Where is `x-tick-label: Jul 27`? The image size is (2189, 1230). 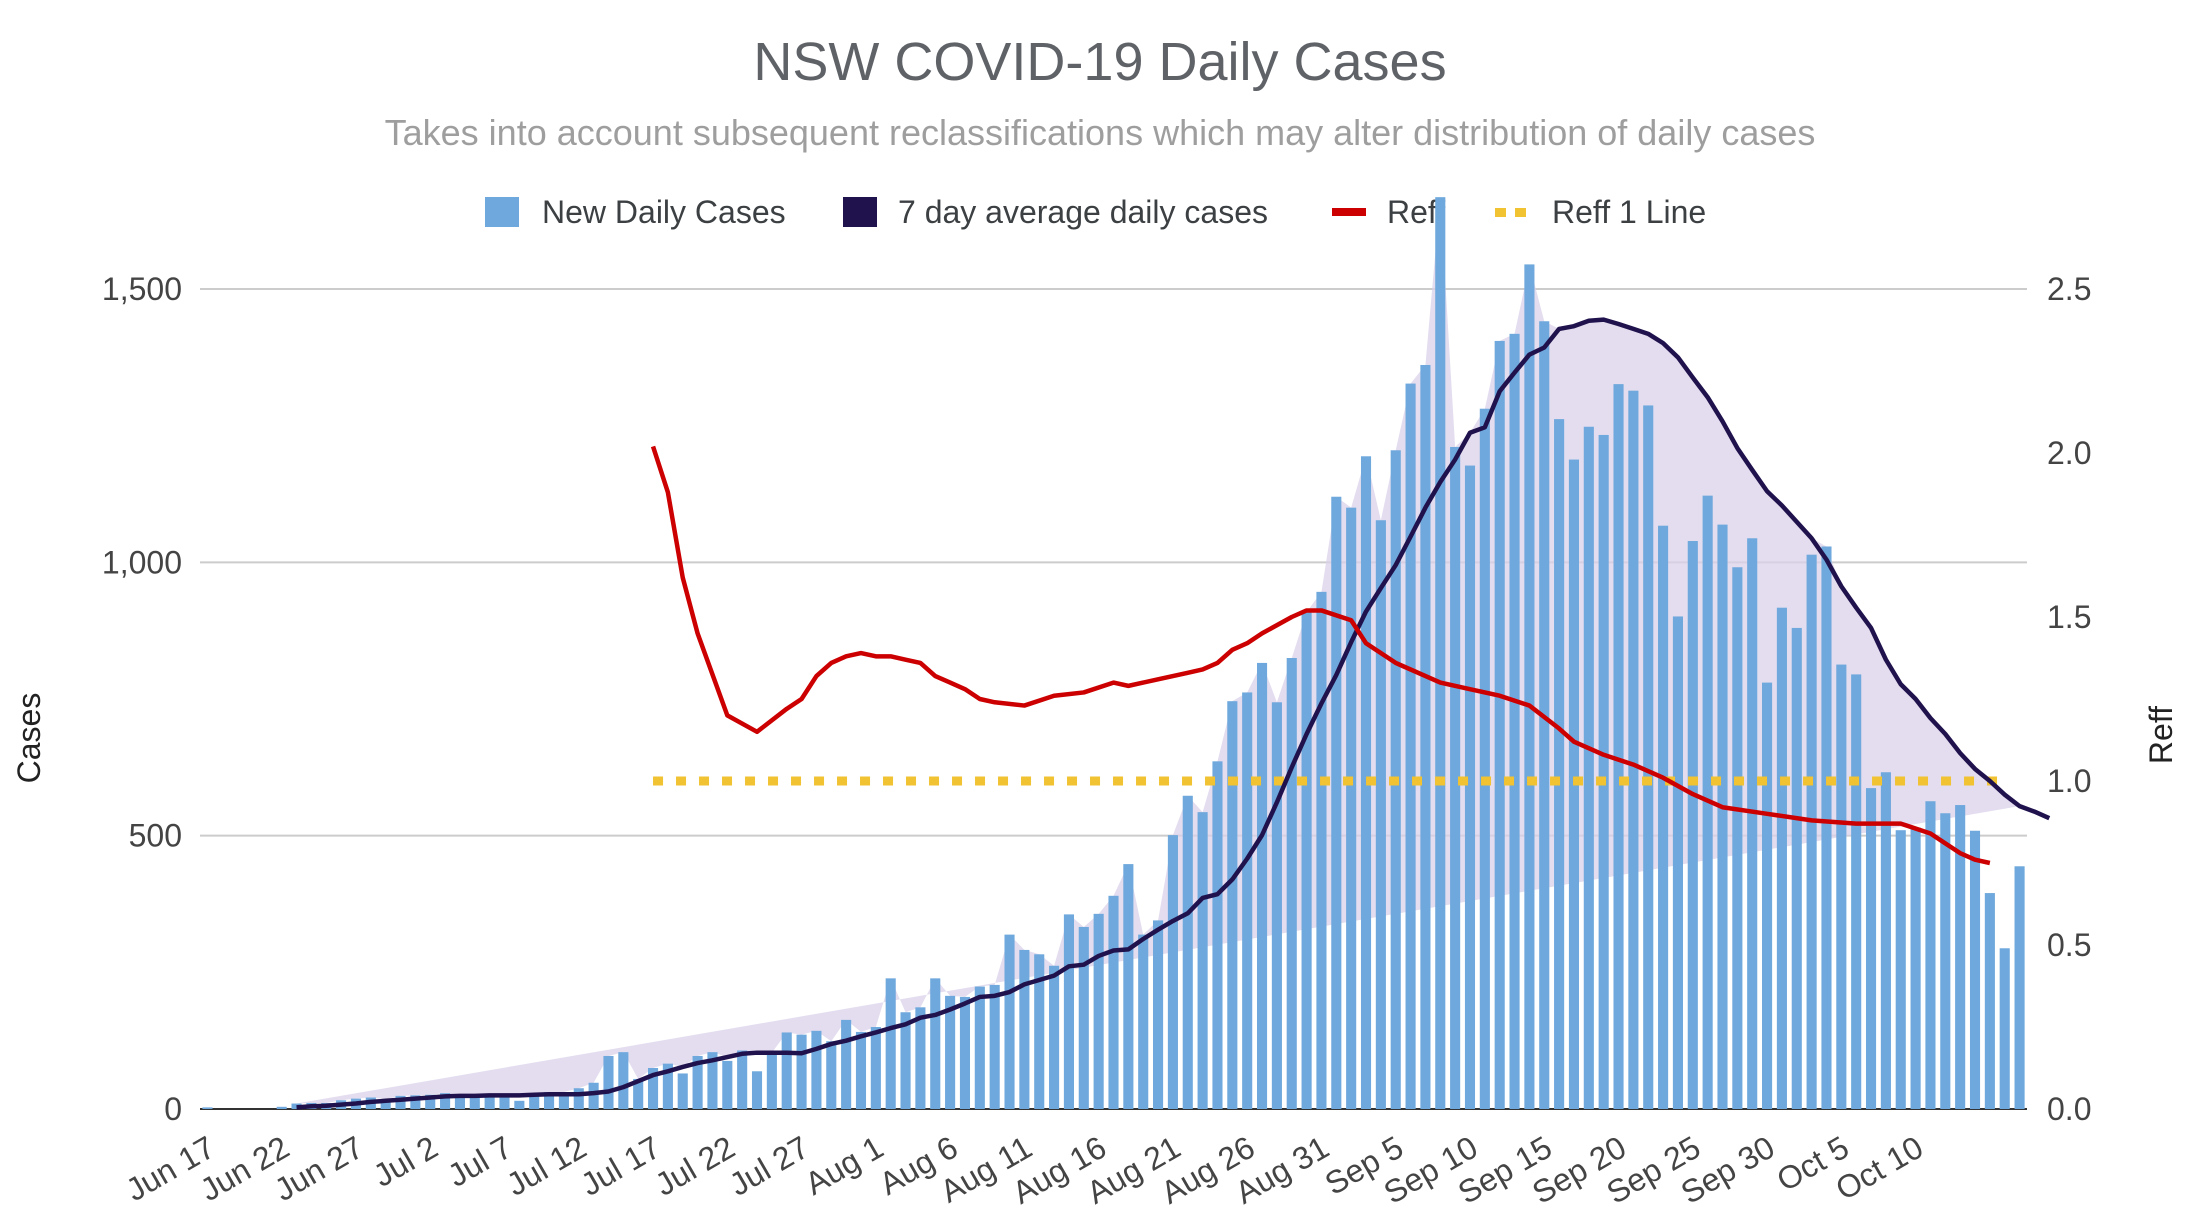
x-tick-label: Jul 27 is located at coordinates (769, 1166).